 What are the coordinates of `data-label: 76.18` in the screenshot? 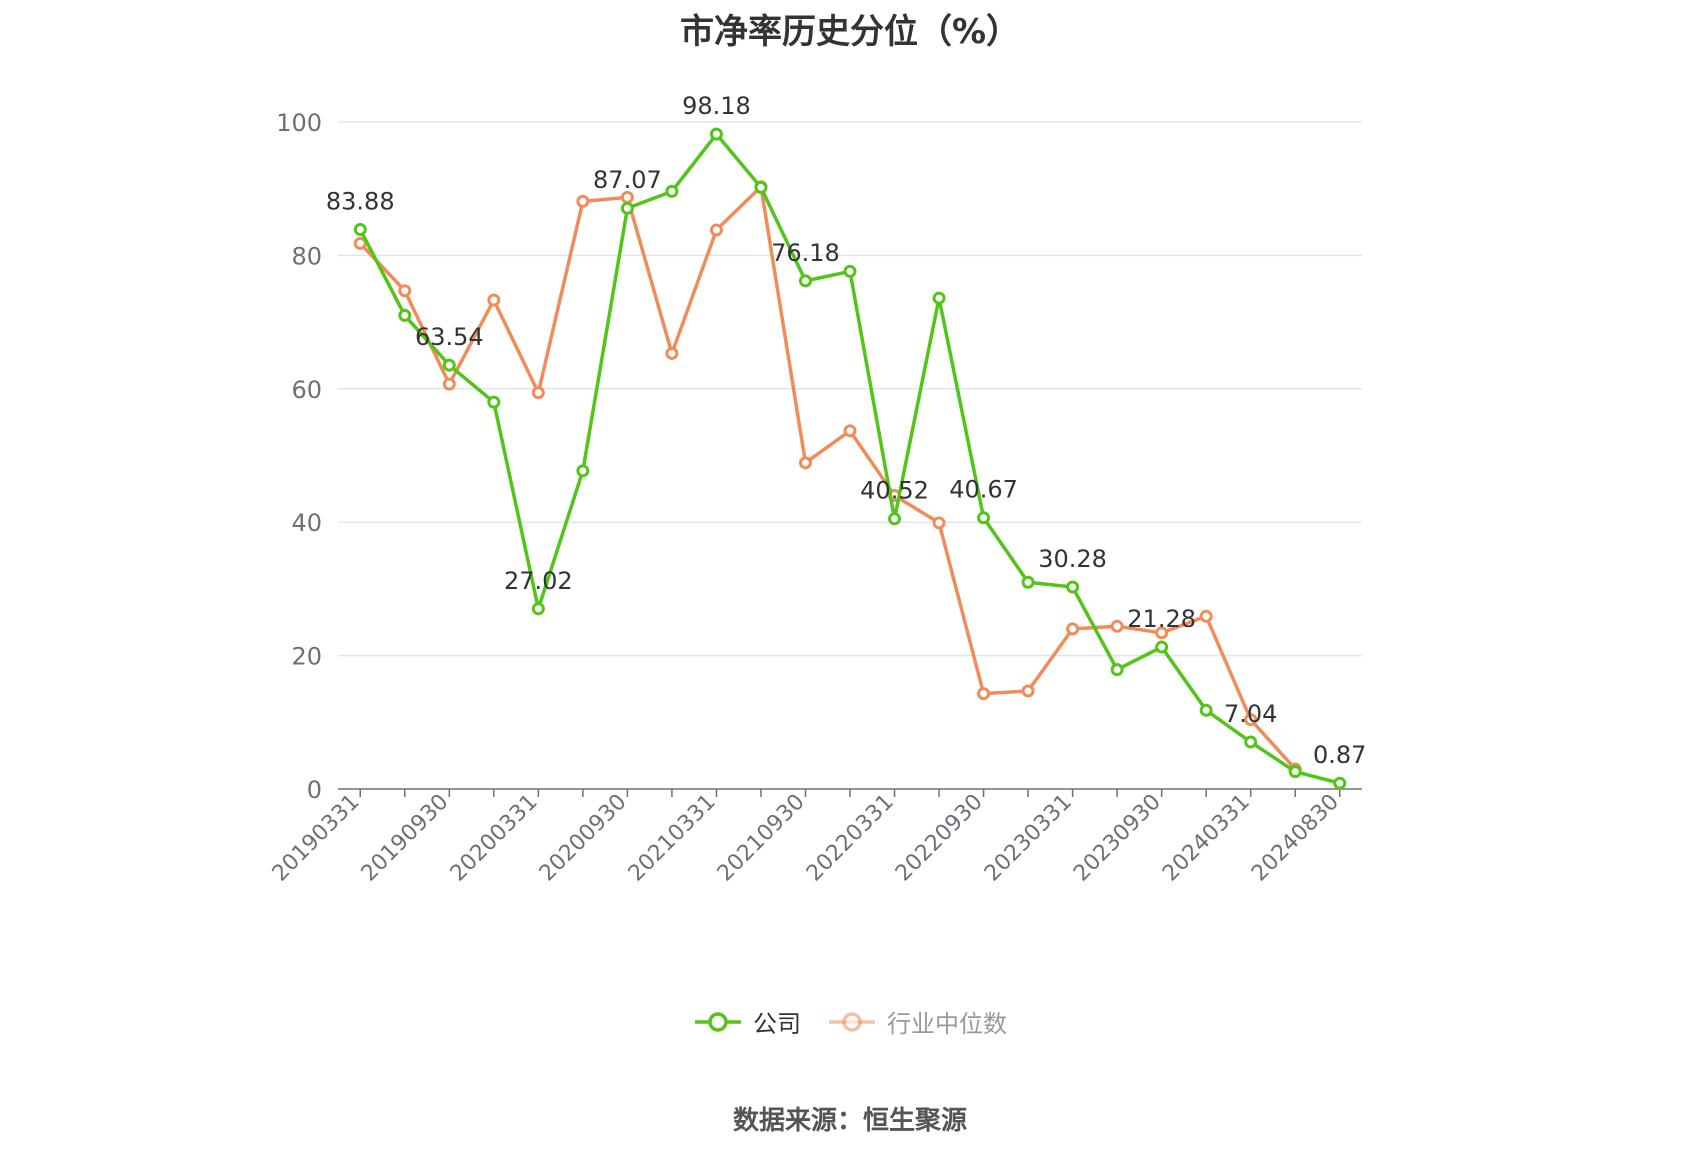 It's located at (805, 253).